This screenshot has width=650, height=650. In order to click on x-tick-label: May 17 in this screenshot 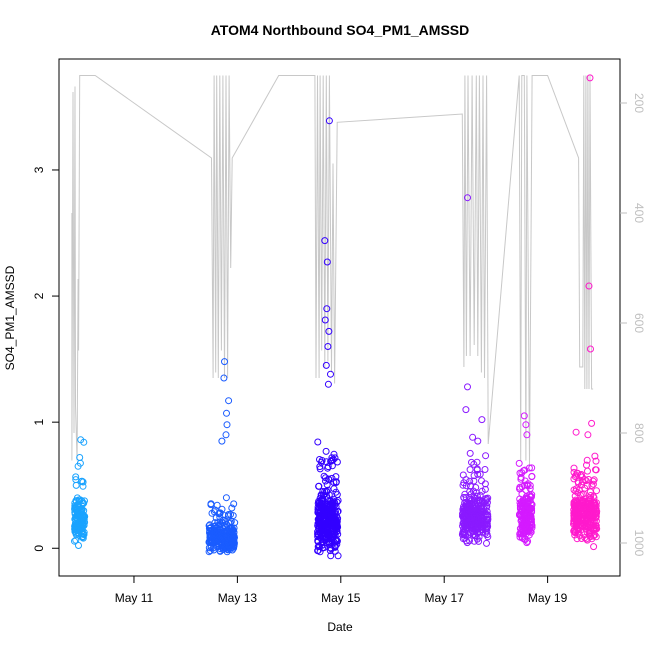, I will do `click(445, 598)`.